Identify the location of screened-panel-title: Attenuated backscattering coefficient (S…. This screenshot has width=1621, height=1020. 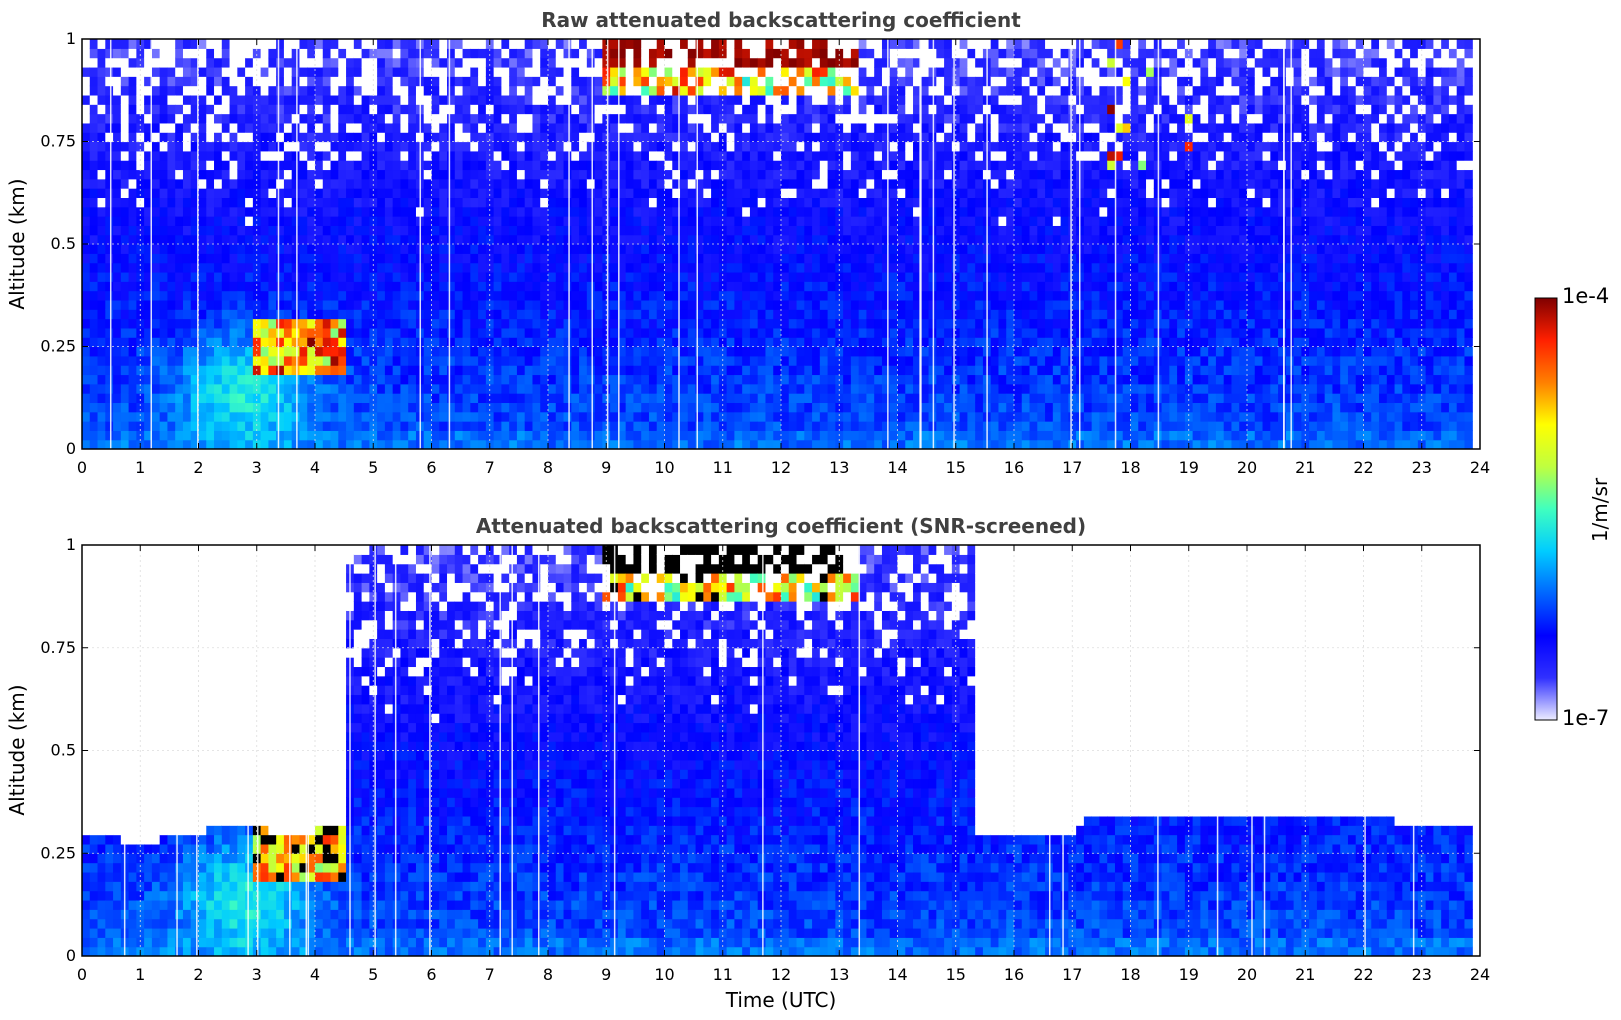
(781, 526).